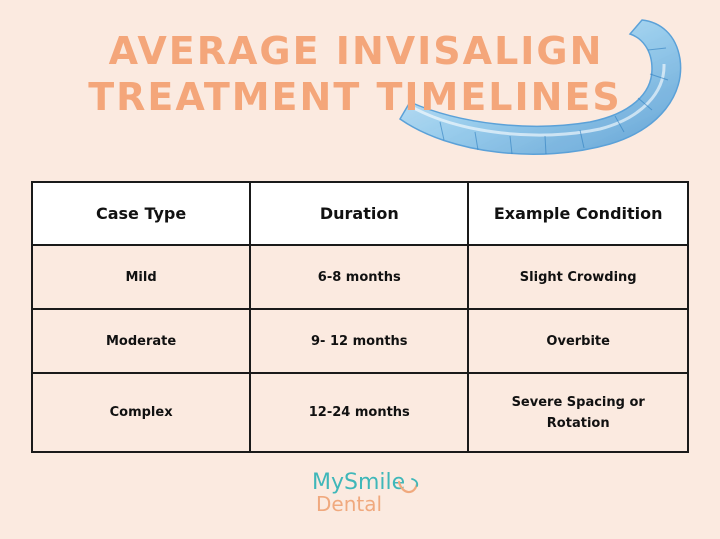 The image size is (720, 539). I want to click on logo-text-mysmile: MySmile, so click(359, 482).